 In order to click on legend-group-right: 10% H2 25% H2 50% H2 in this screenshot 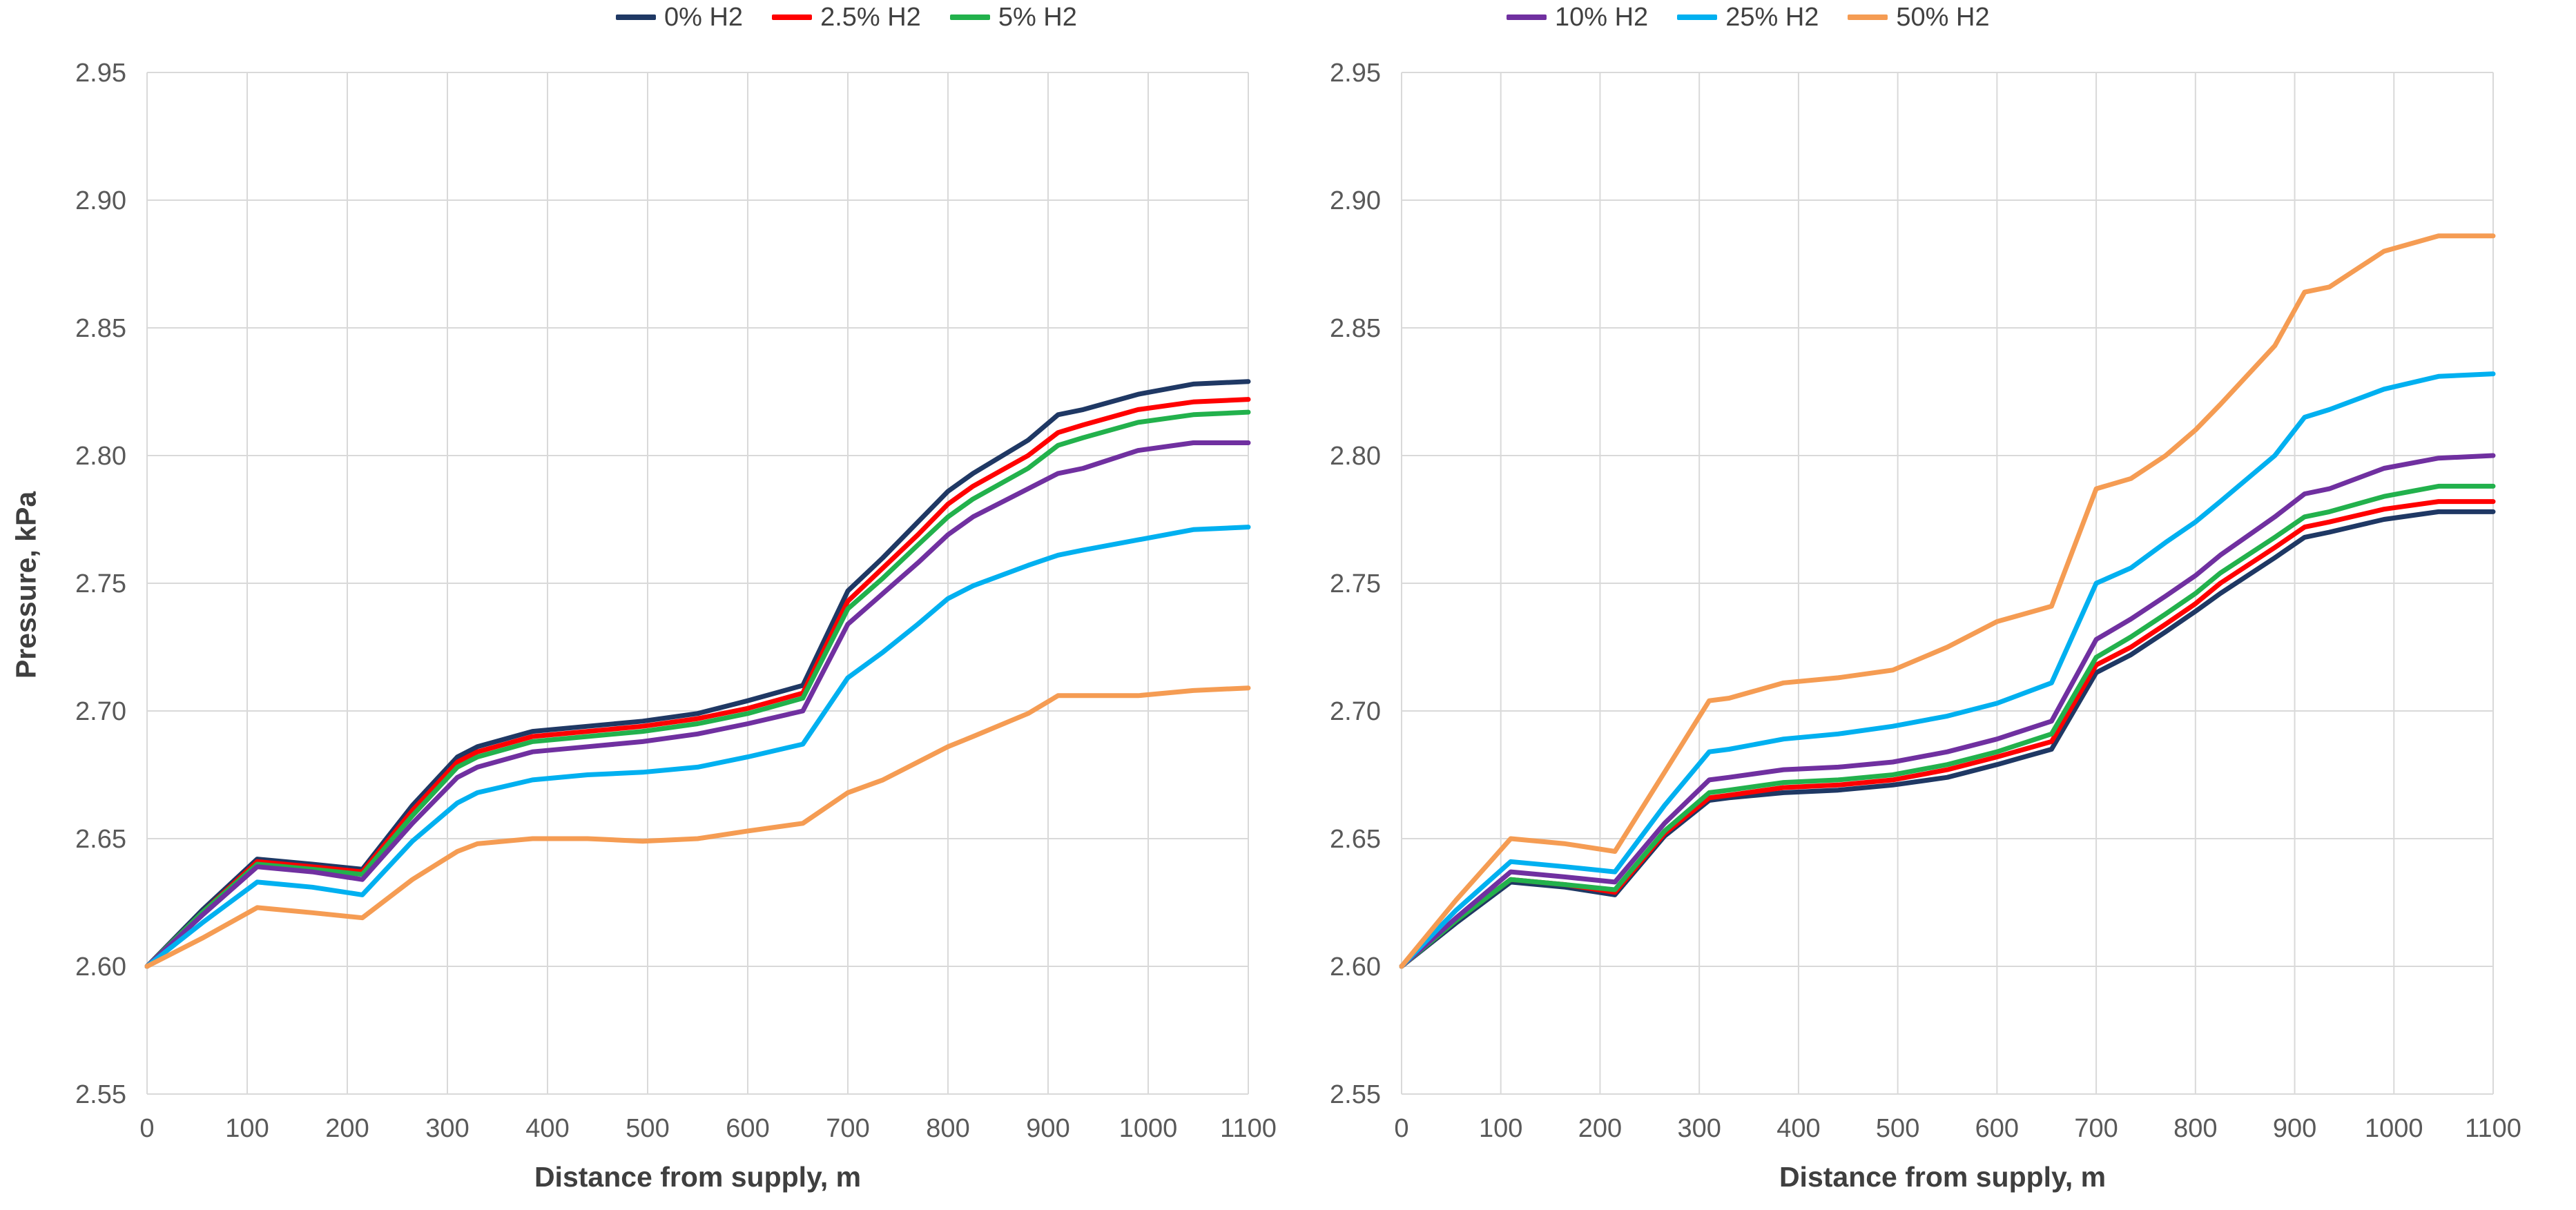, I will do `click(1749, 17)`.